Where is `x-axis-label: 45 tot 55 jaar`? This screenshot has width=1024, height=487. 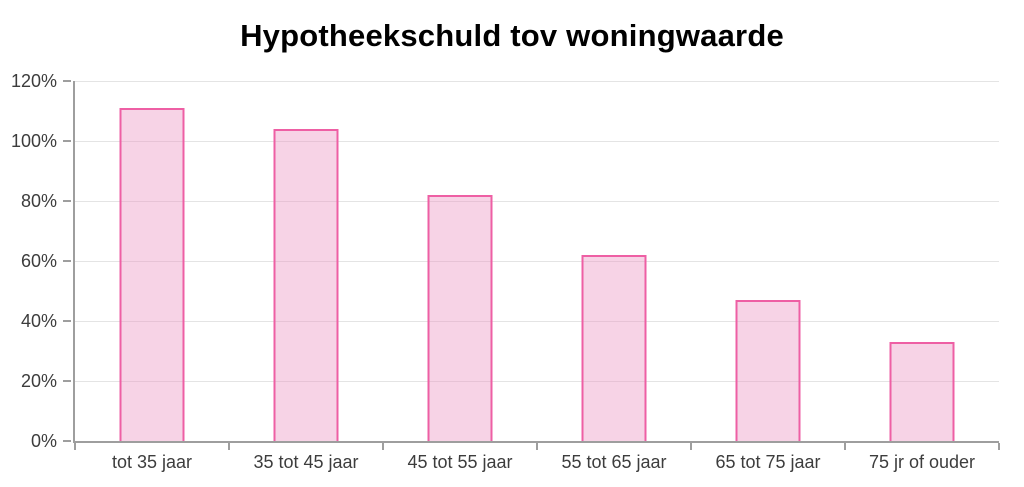
x-axis-label: 45 tot 55 jaar is located at coordinates (460, 462).